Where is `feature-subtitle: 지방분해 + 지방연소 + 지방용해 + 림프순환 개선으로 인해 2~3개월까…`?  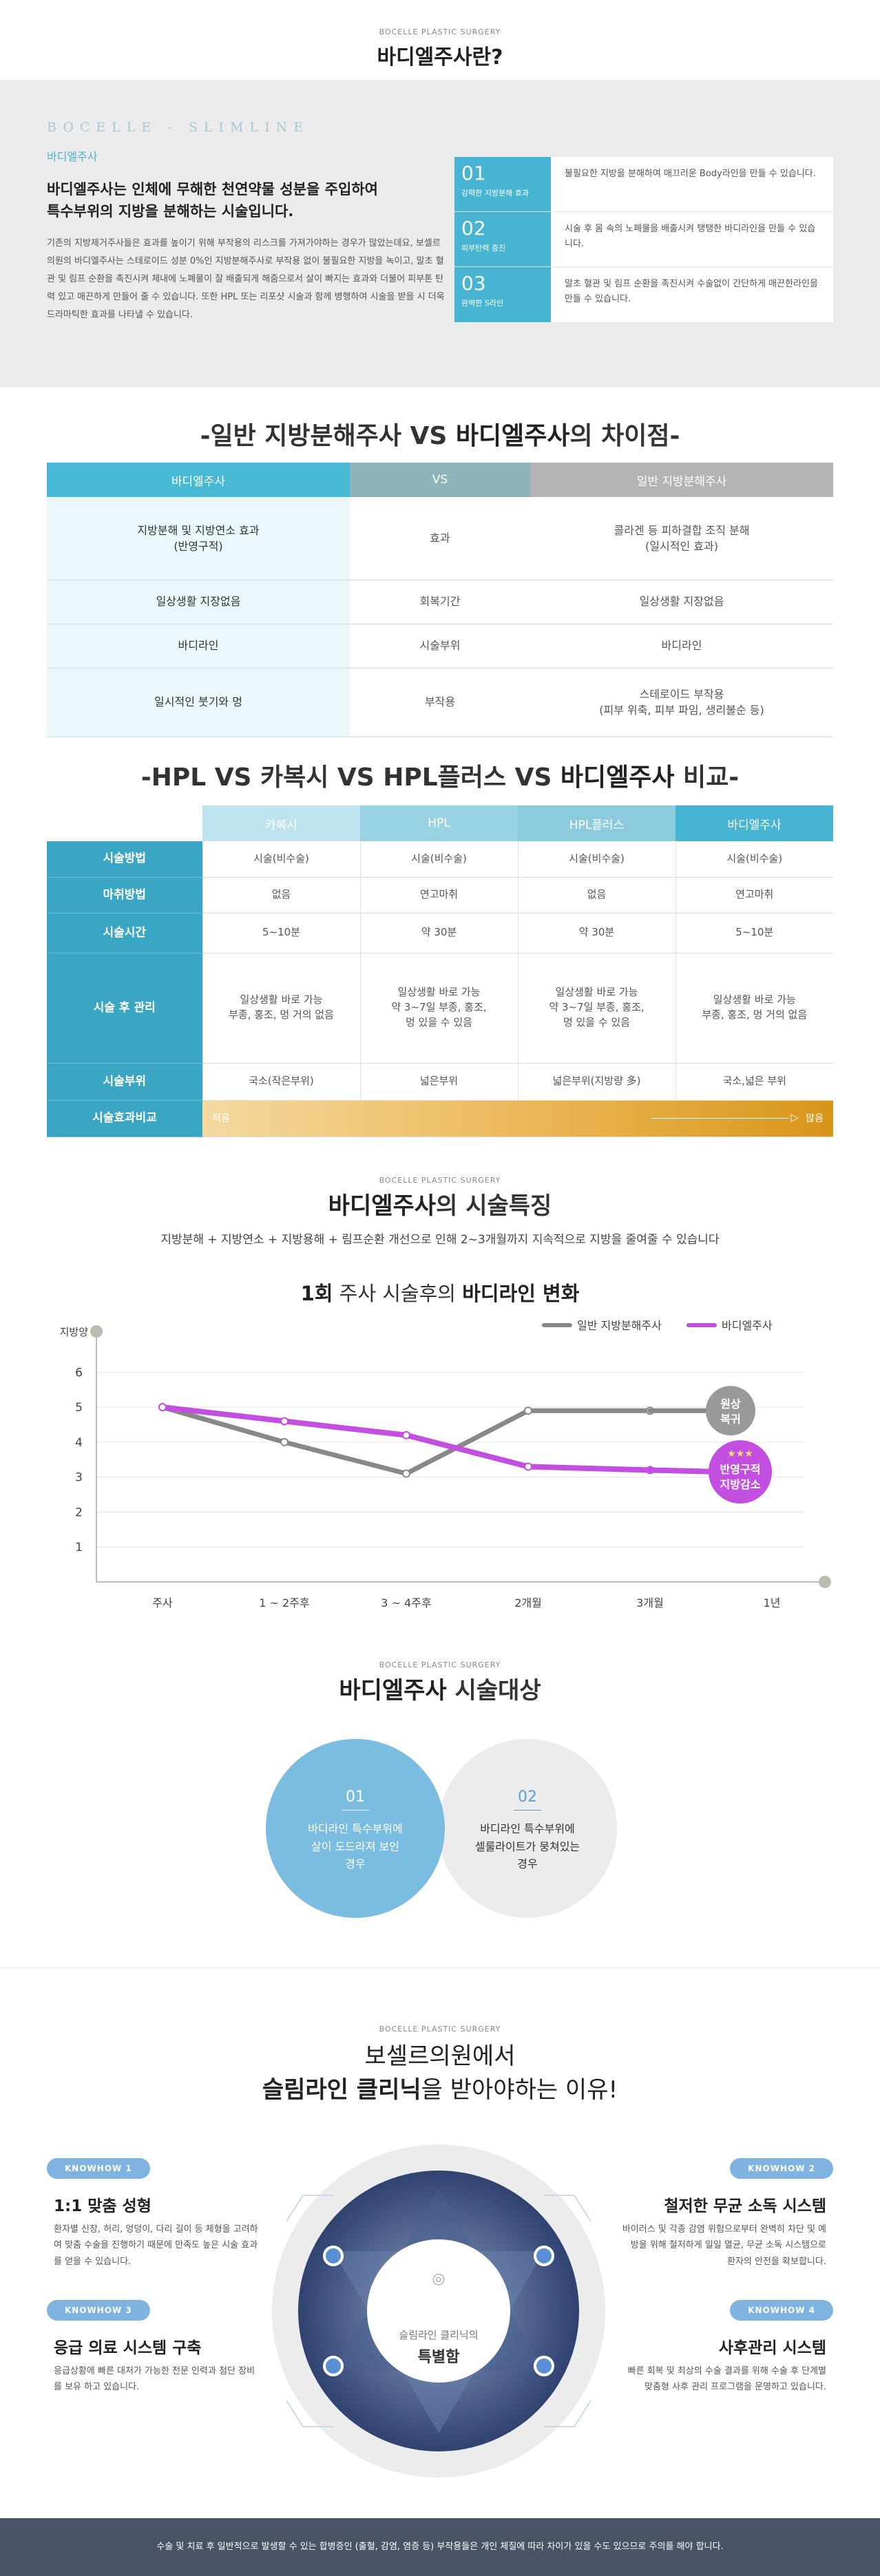 feature-subtitle: 지방분해 + 지방연소 + 지방용해 + 림프순환 개선으로 인해 2~3개월까… is located at coordinates (440, 1240).